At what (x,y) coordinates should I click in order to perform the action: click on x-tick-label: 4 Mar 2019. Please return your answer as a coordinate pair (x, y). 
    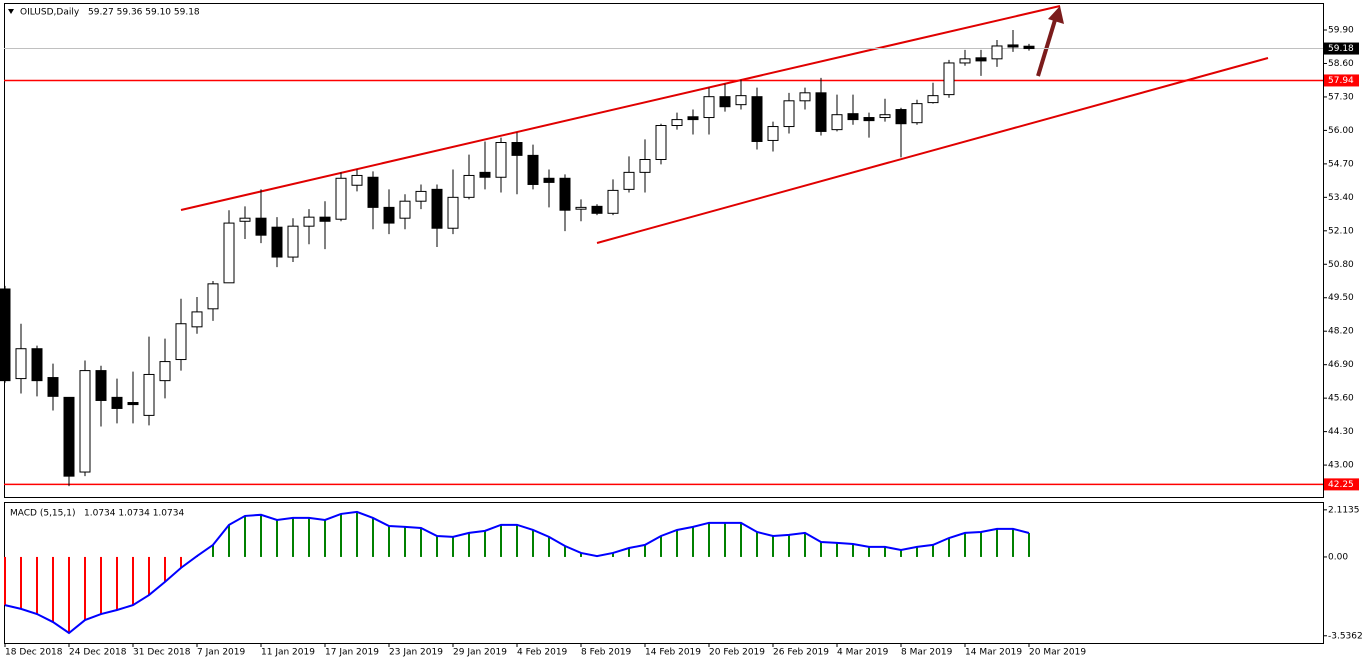
    Looking at the image, I should click on (863, 653).